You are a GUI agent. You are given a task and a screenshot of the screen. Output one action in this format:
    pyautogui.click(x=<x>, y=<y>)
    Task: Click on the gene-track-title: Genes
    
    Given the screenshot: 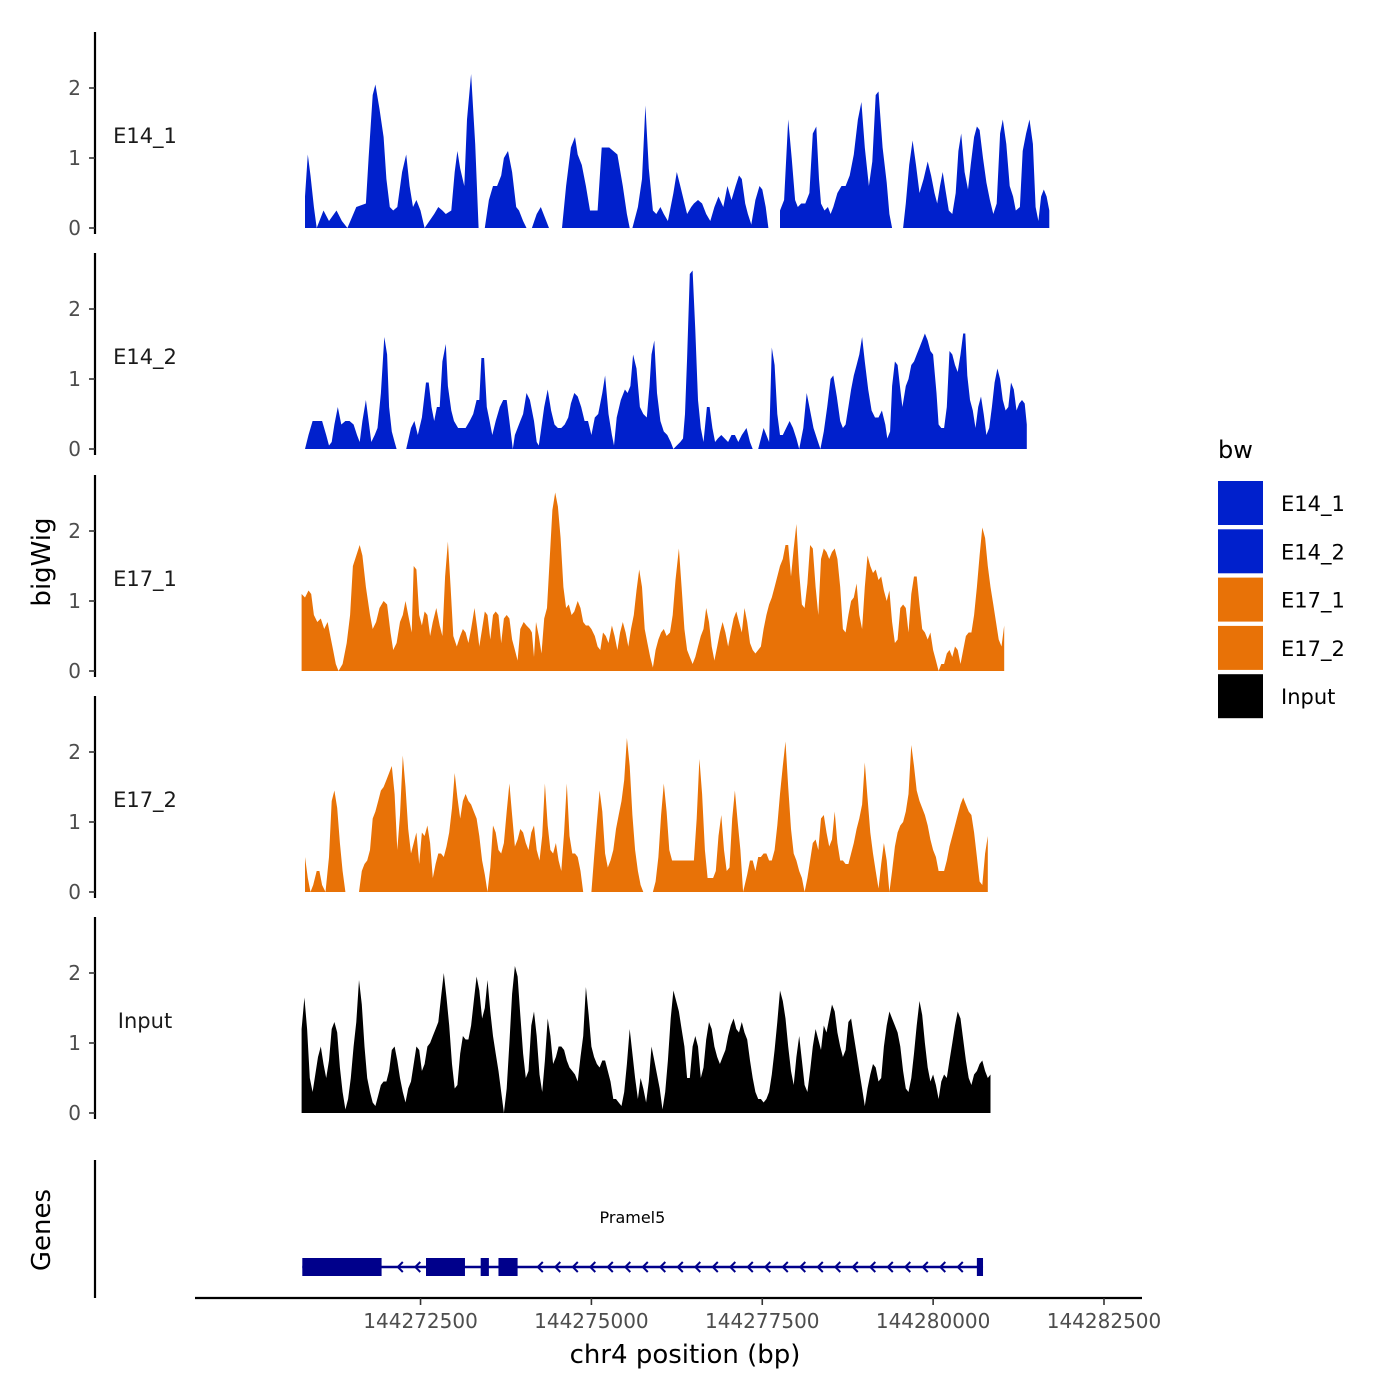 What is the action you would take?
    pyautogui.click(x=42, y=1230)
    